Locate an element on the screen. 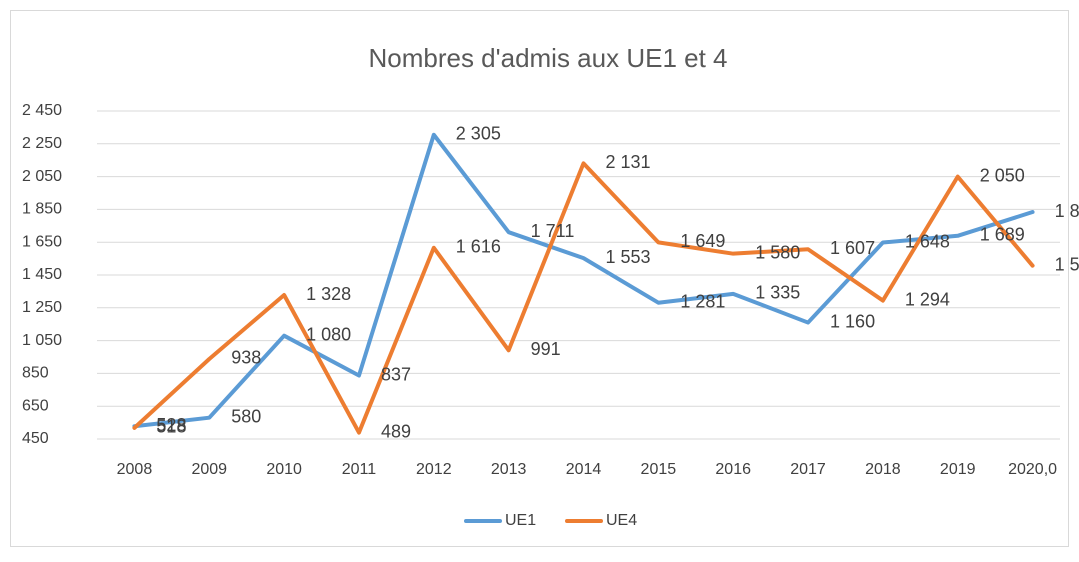  data-label: 1 281 is located at coordinates (702, 301).